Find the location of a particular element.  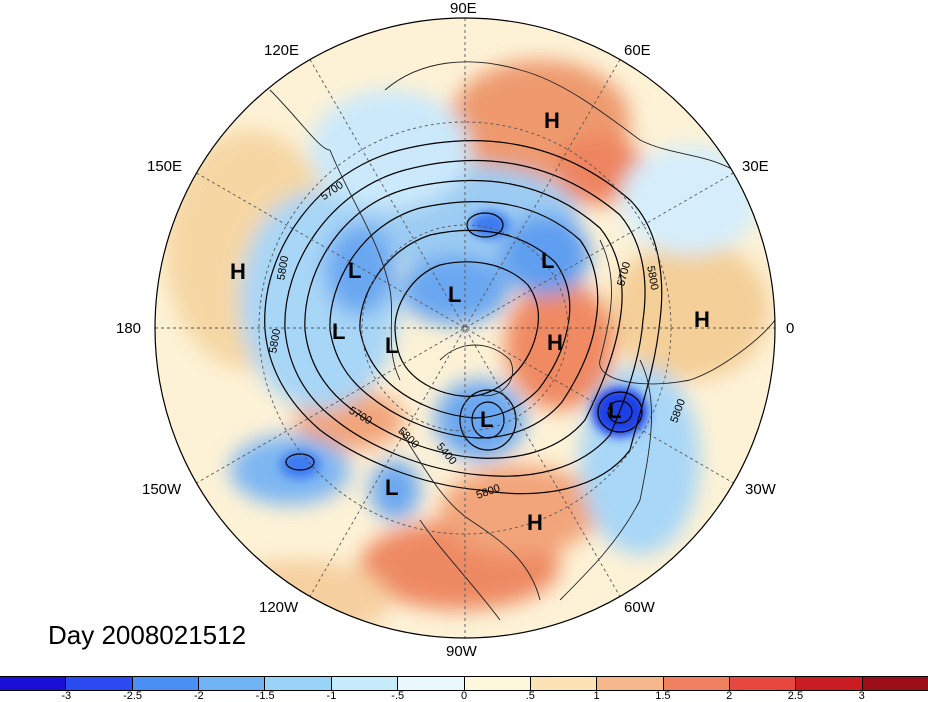

lon-label-120w: 120W is located at coordinates (279, 607).